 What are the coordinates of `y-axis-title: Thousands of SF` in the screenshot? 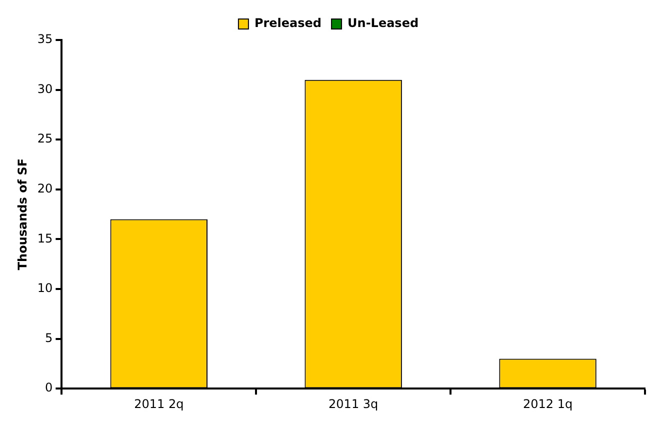 It's located at (22, 214).